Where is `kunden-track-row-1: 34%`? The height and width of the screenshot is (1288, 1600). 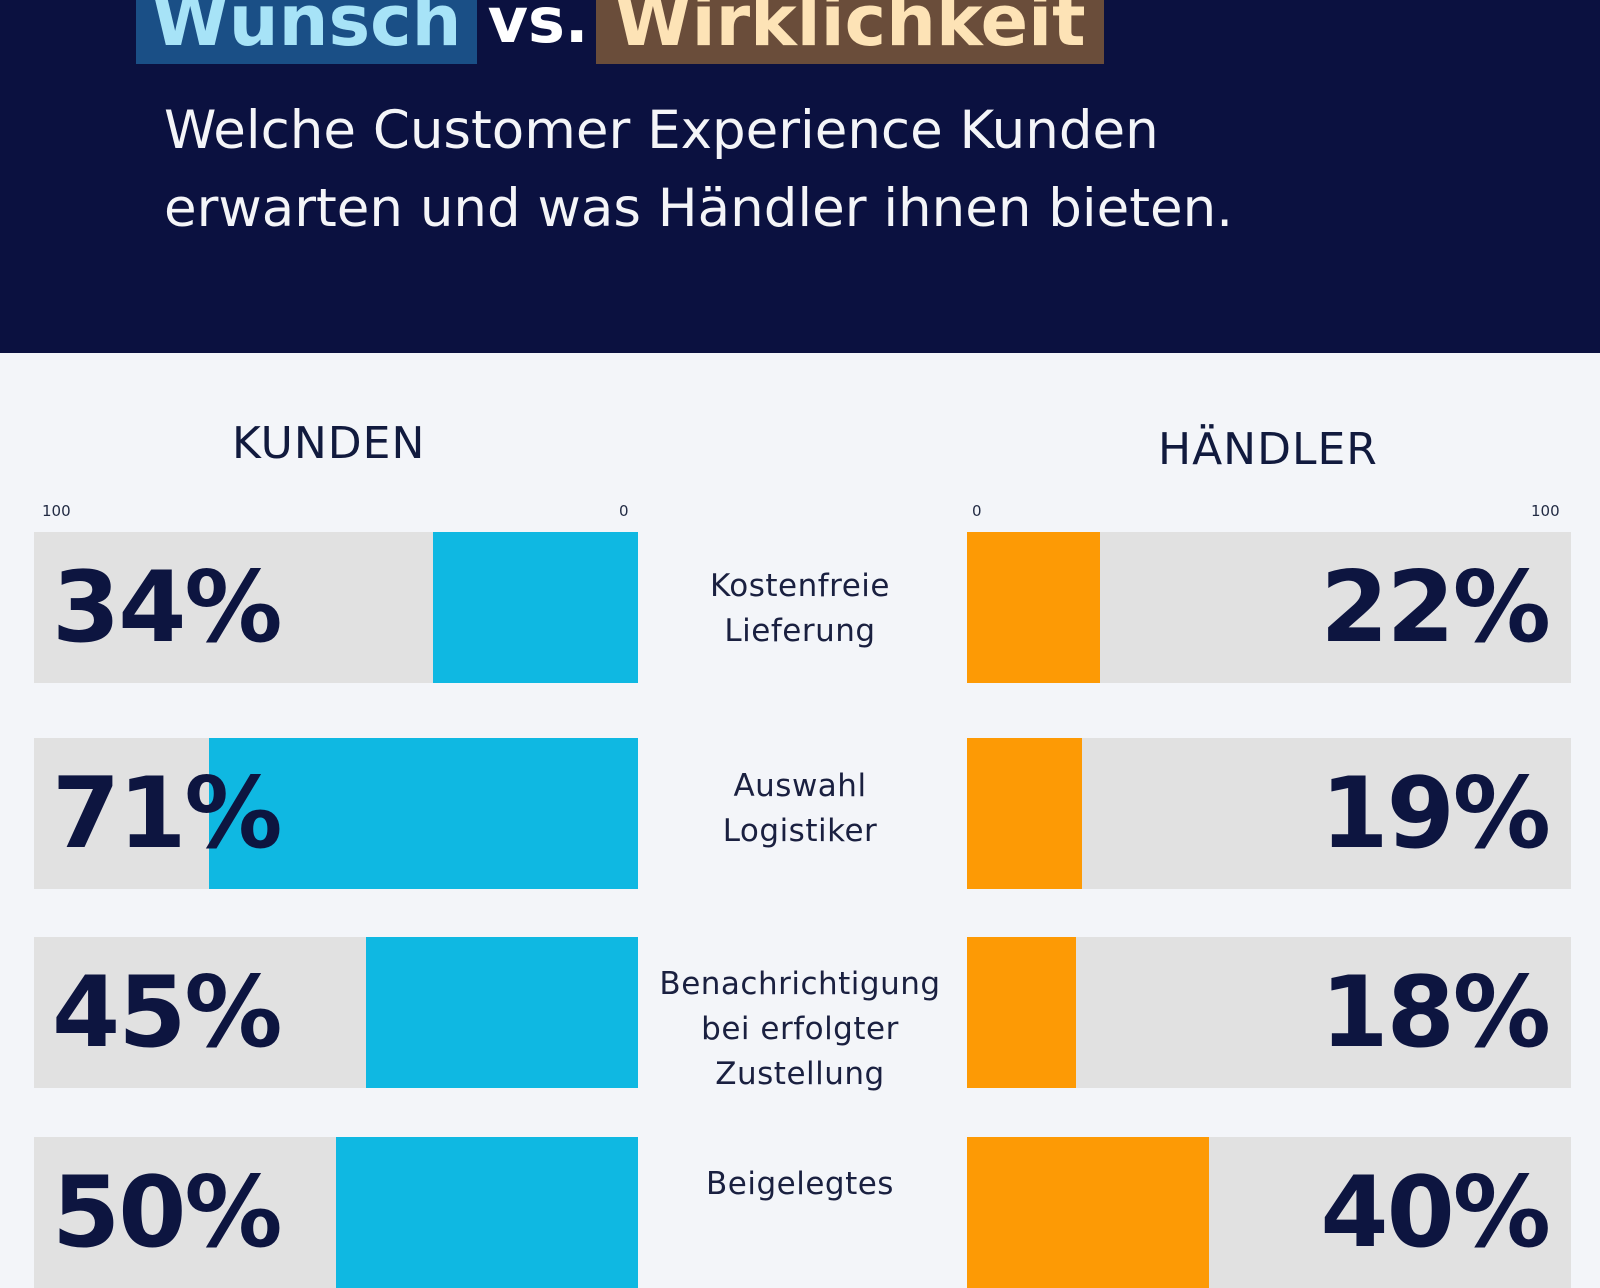
kunden-track-row-1: 34% is located at coordinates (336, 607).